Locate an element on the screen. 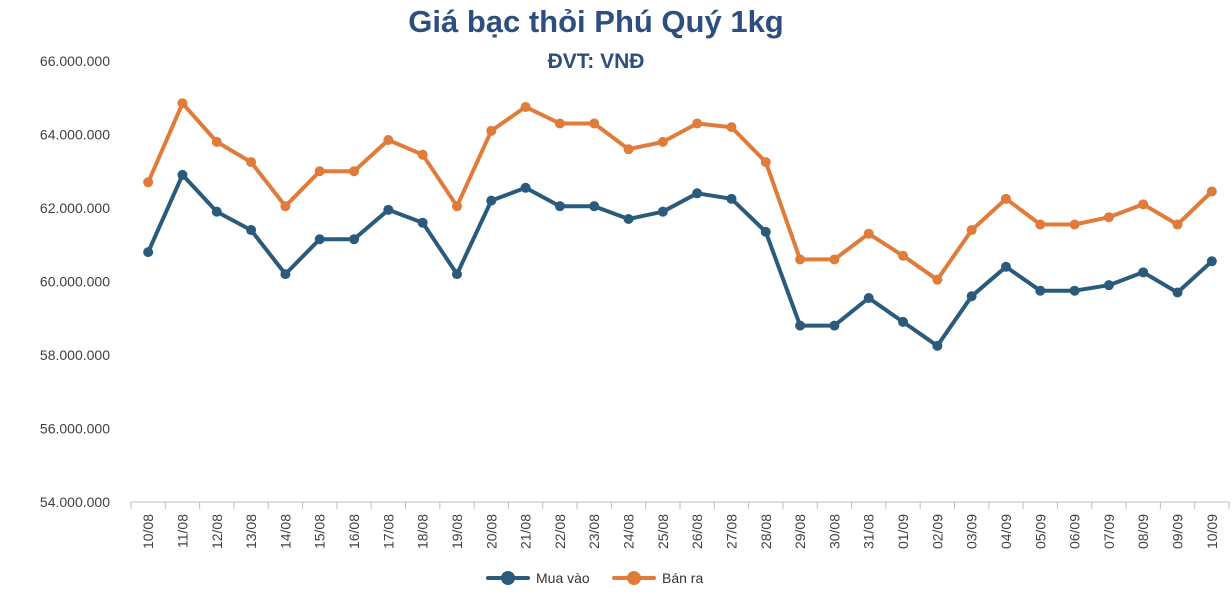 This screenshot has height=602, width=1232. x-tick-label: 03/09 is located at coordinates (972, 531).